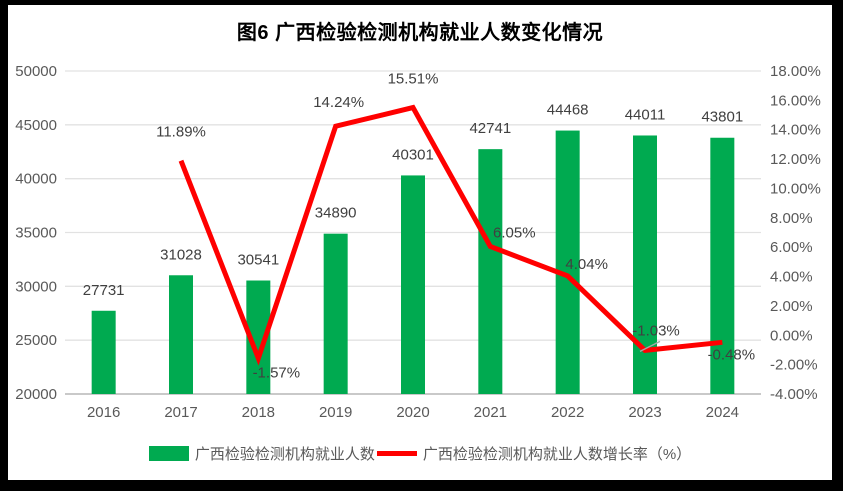 The width and height of the screenshot is (843, 491). I want to click on bar-2016, so click(103, 352).